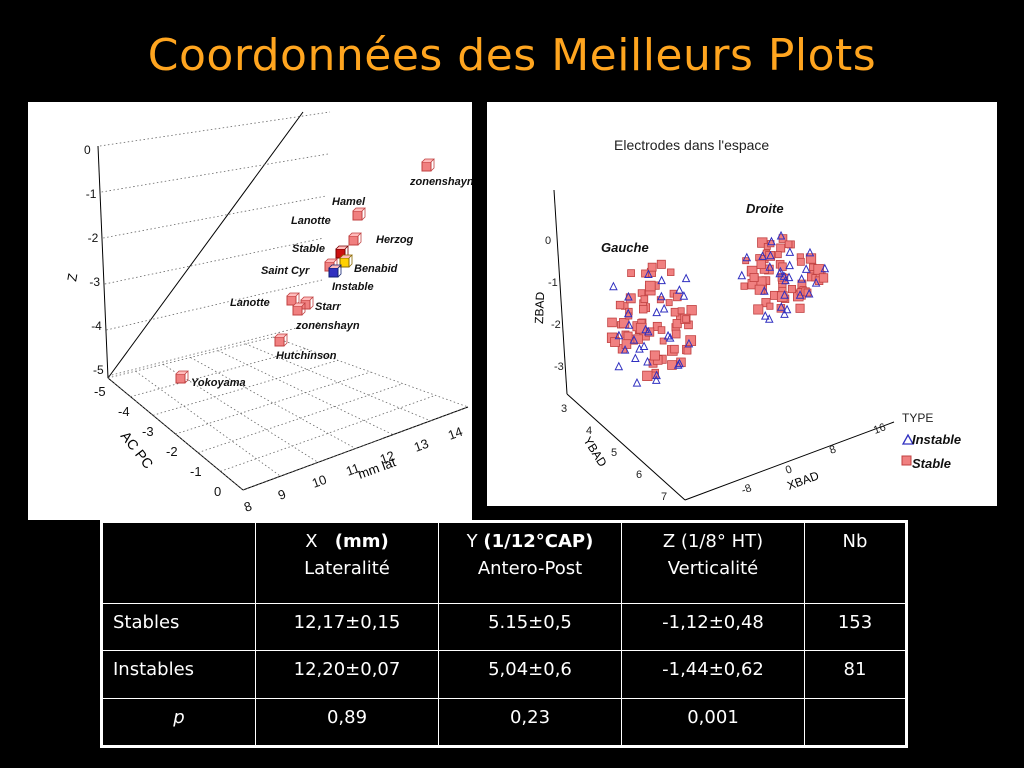 This screenshot has width=1024, height=768. Describe the element at coordinates (713, 674) in the screenshot. I see `cell-z: -1,44±0,62` at that location.